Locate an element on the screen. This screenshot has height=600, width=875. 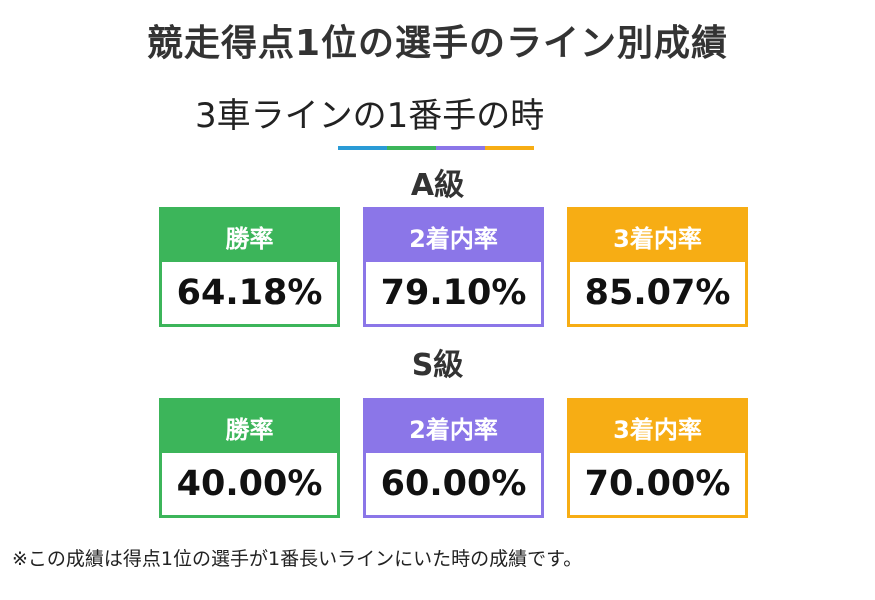
divider-segment-orange is located at coordinates (509, 148).